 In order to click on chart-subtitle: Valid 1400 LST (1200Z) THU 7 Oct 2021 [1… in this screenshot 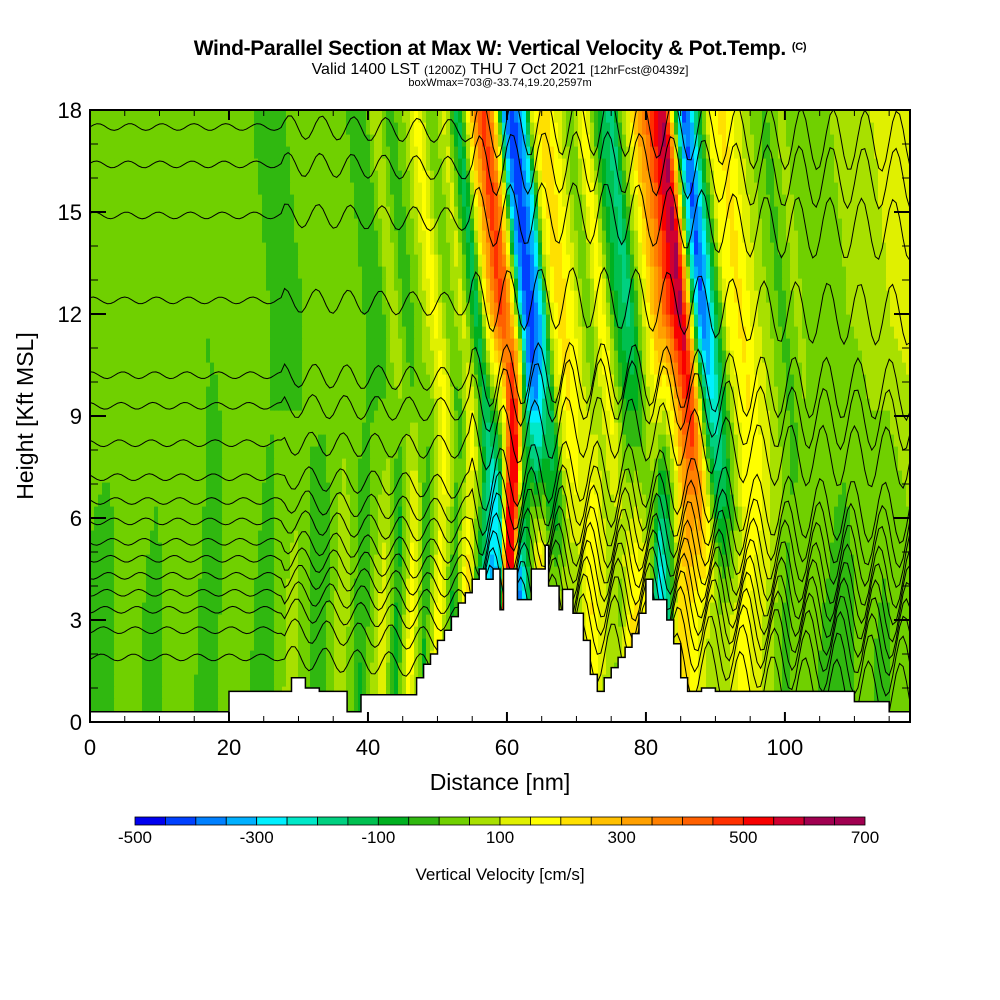, I will do `click(500, 70)`.